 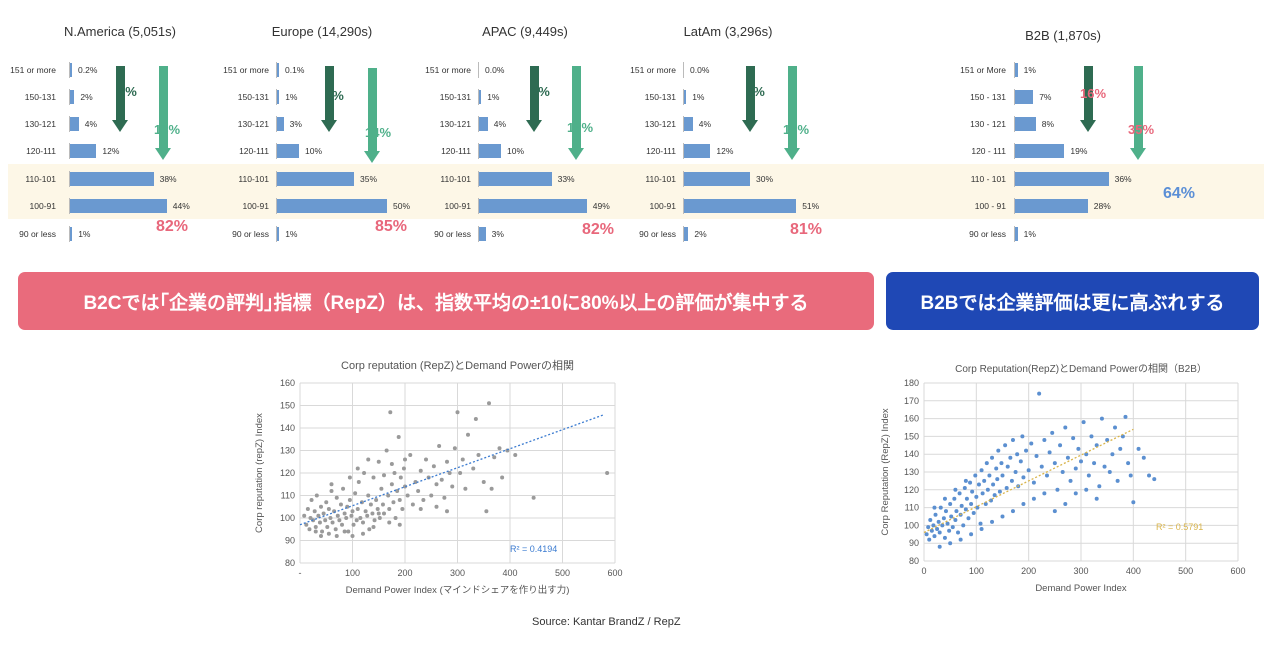 I want to click on down-arrow-light-shaft, so click(x=1138, y=107).